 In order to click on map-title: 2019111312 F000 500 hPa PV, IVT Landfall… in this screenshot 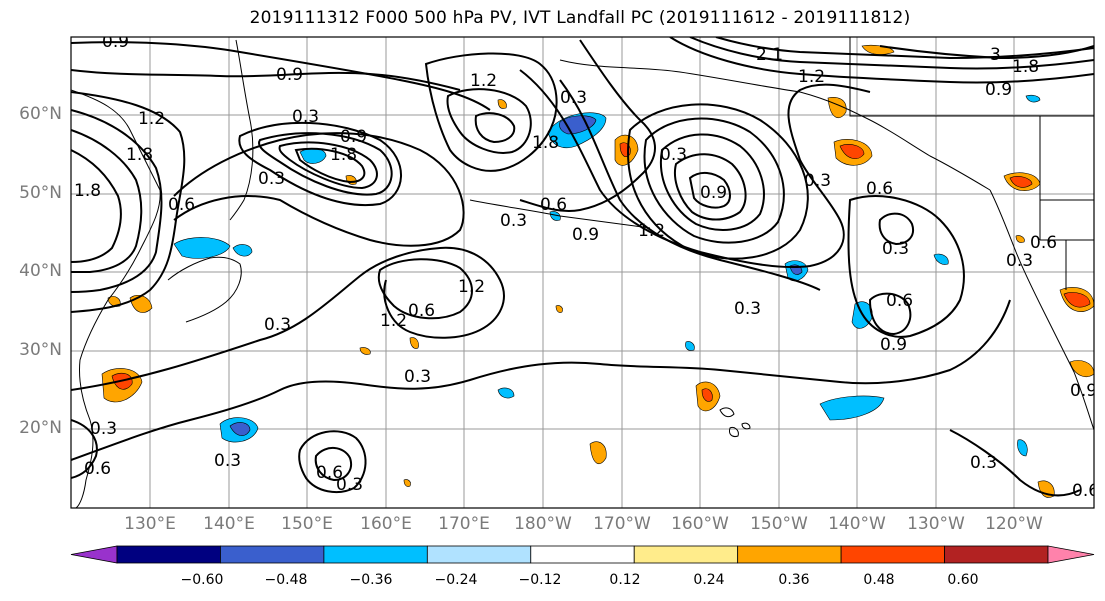, I will do `click(580, 18)`.